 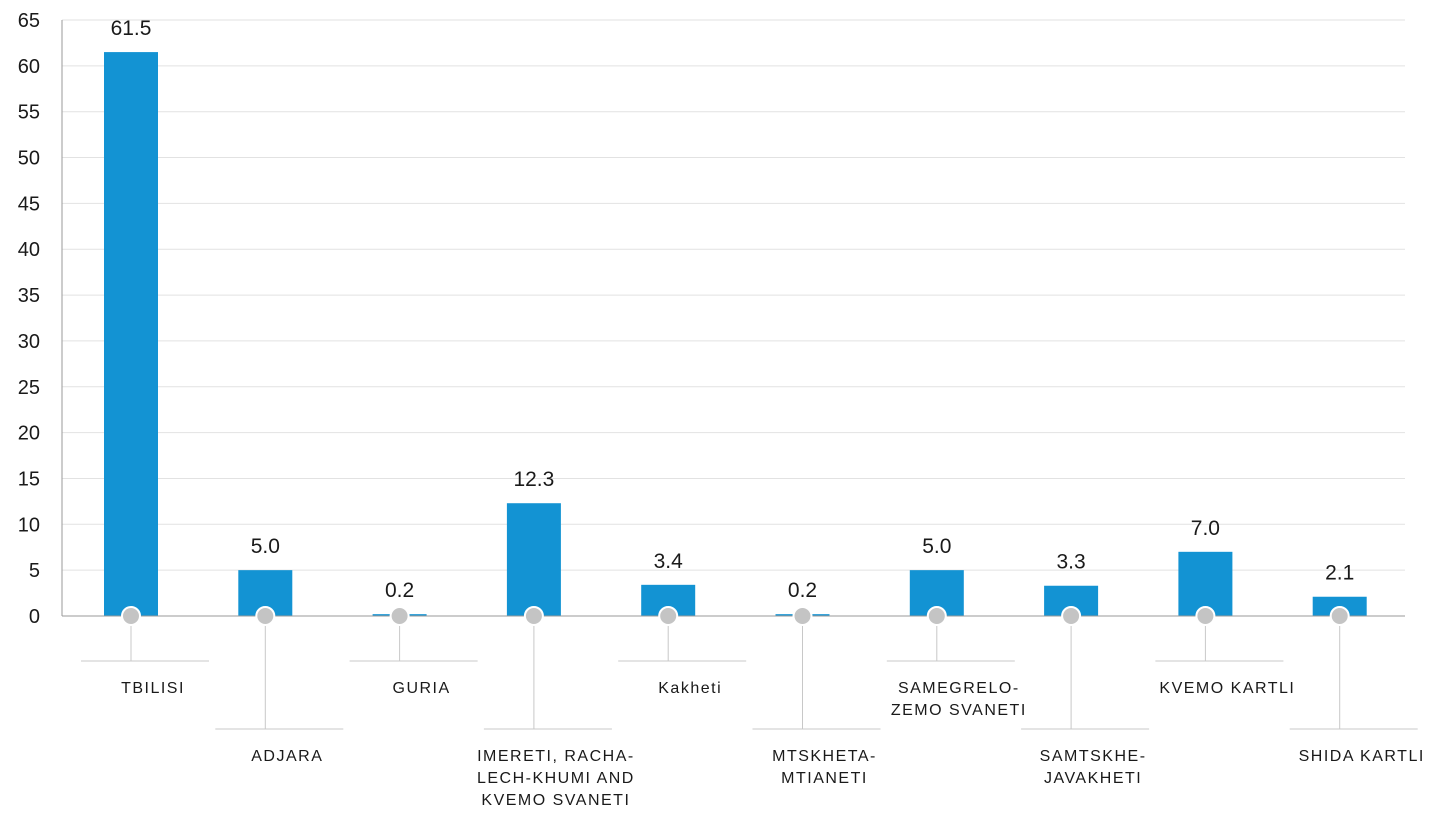 I want to click on category-label: ADJARA, so click(x=287, y=756).